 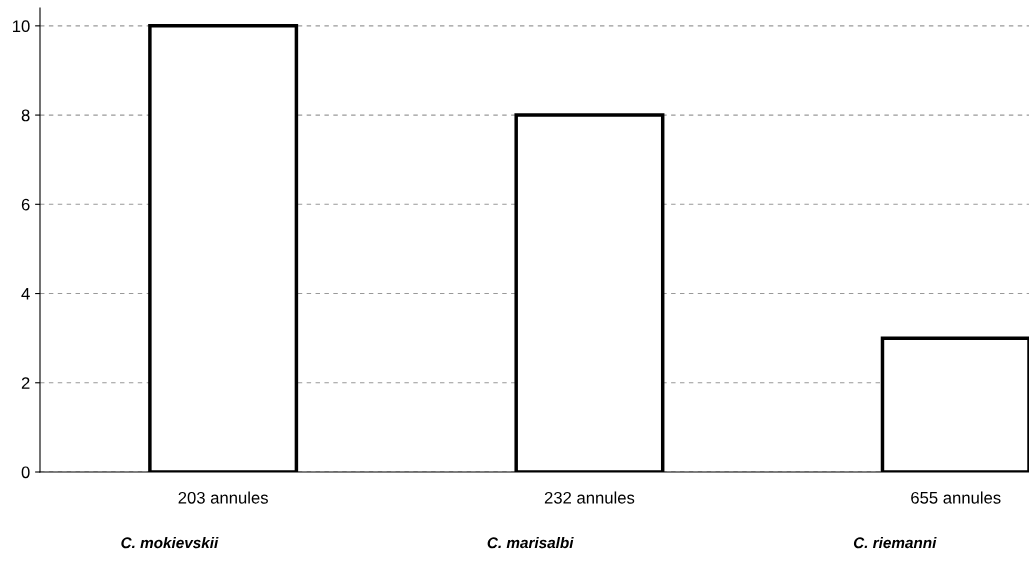 I want to click on y-tick-label: 0, so click(x=25, y=472).